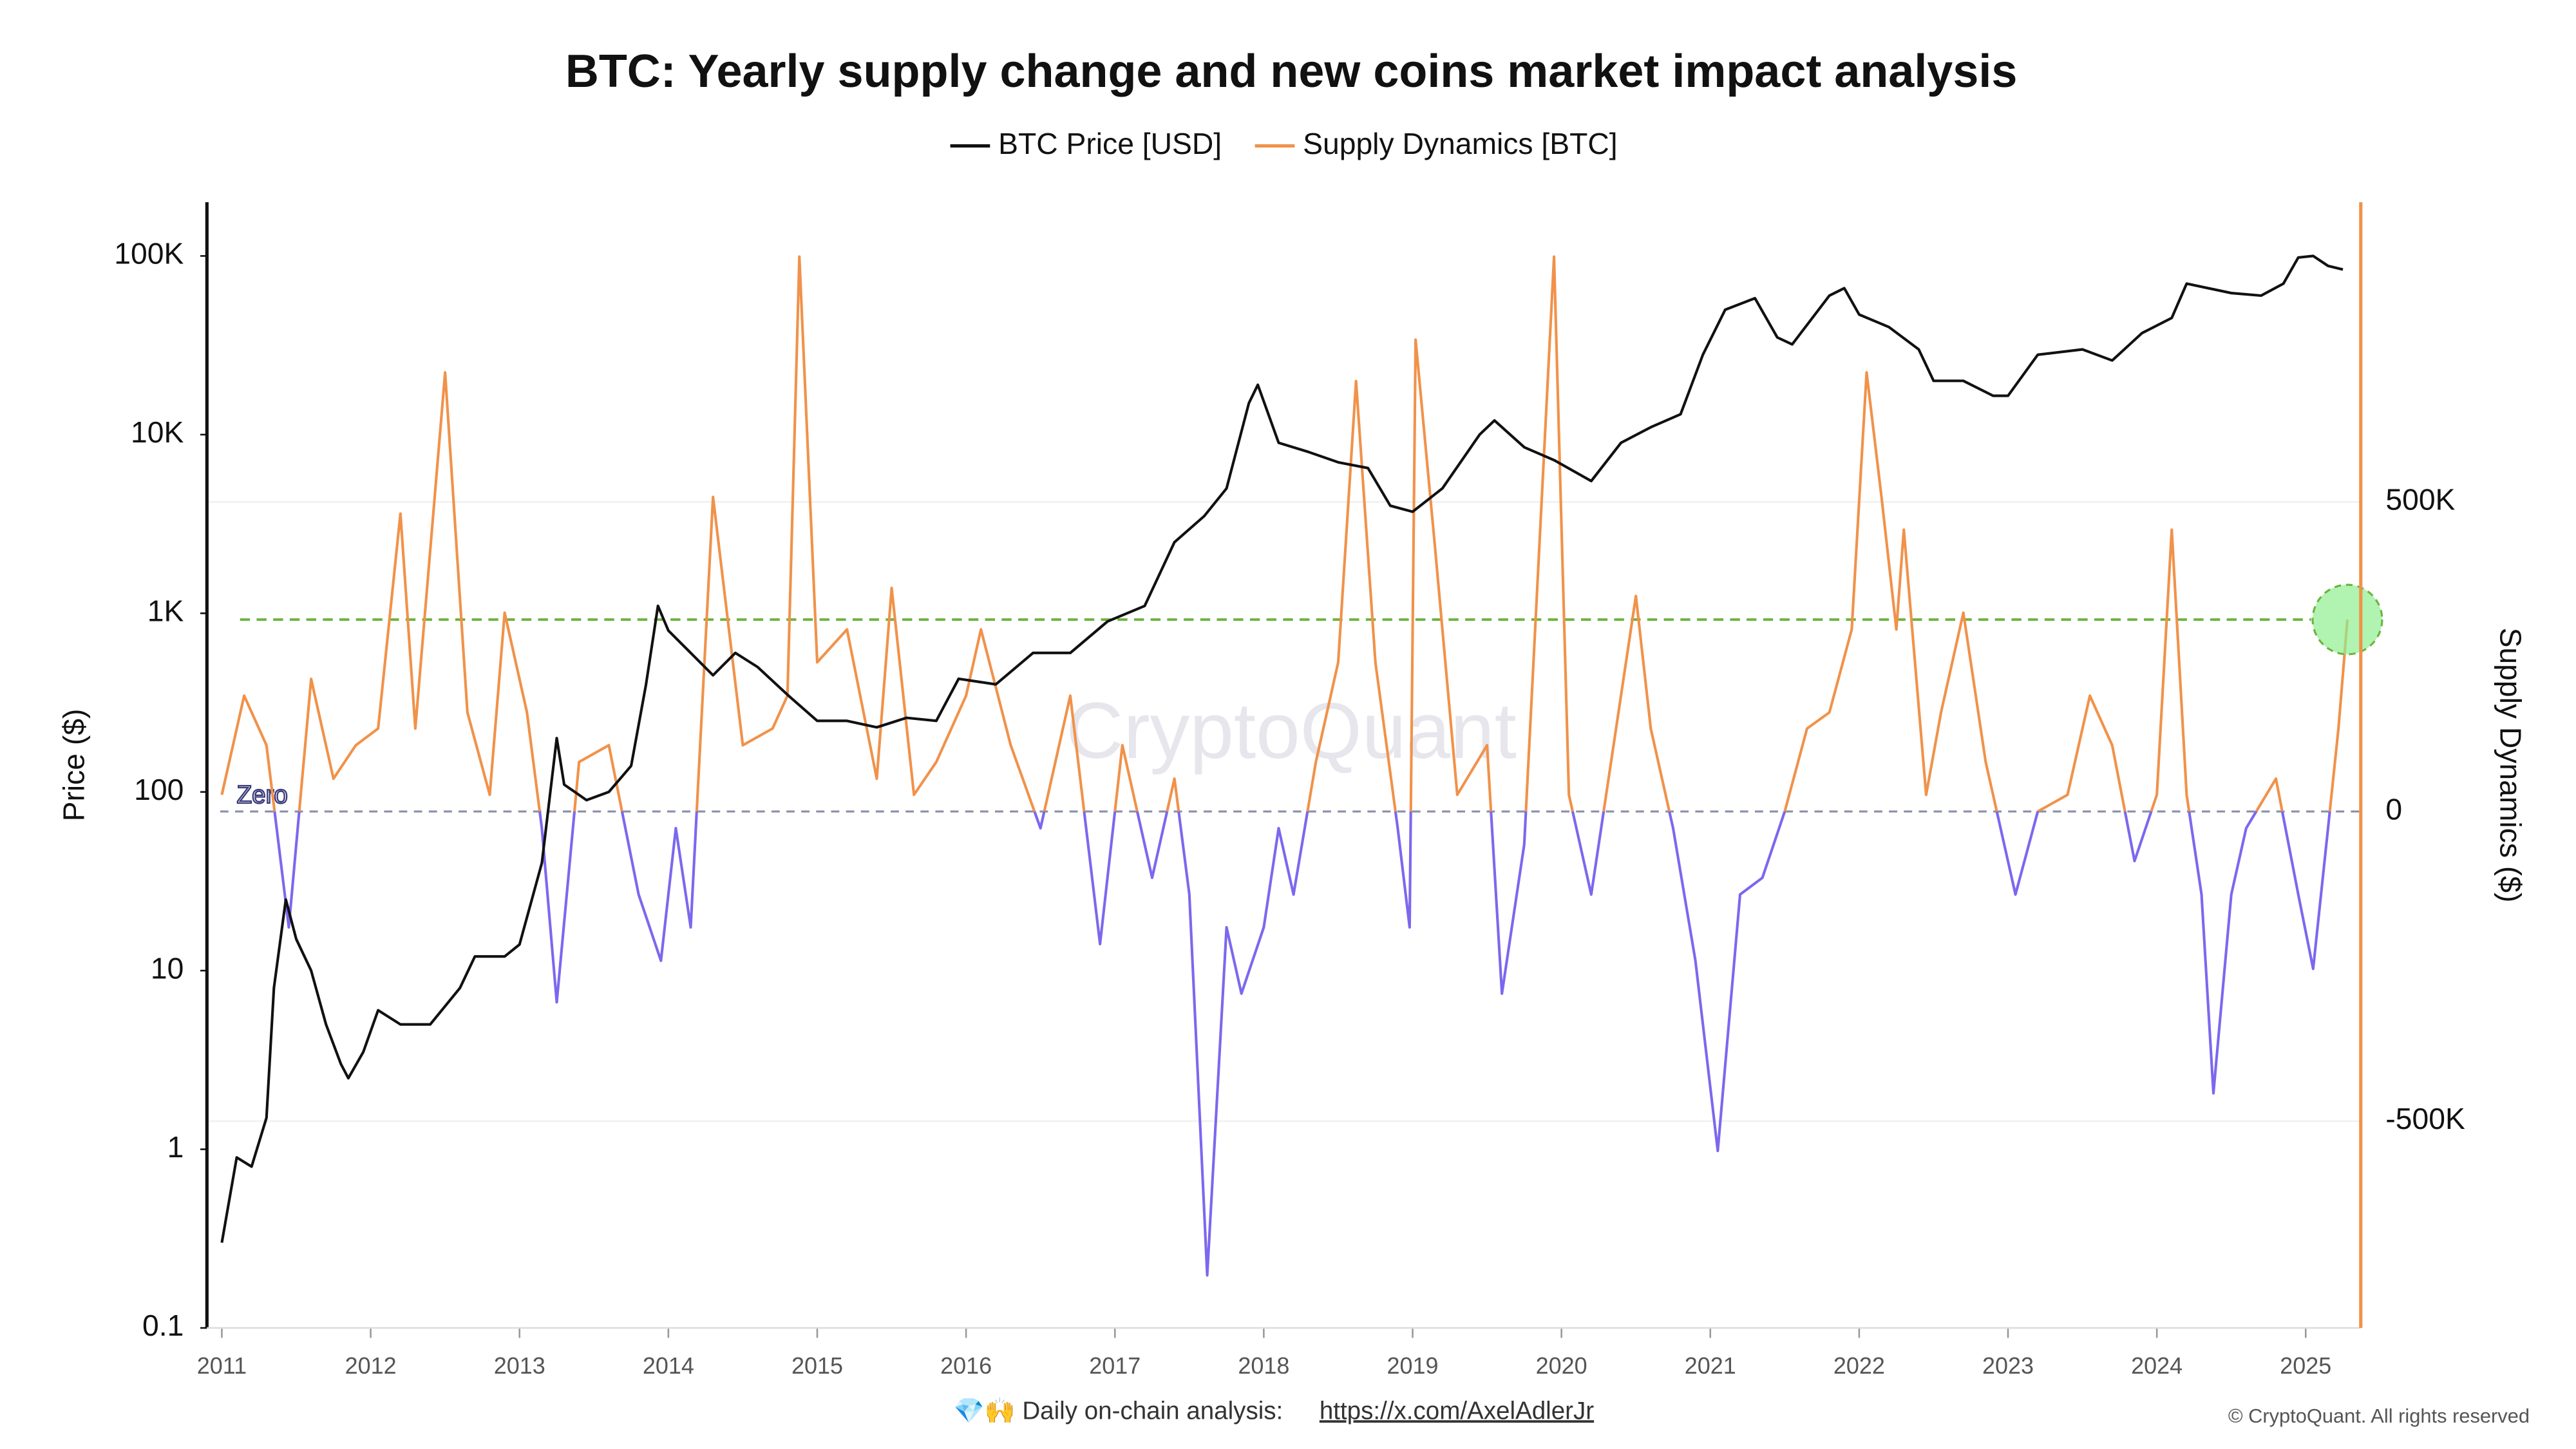 This screenshot has width=2576, height=1449. Describe the element at coordinates (2157, 1366) in the screenshot. I see `x-tick-label: 2024` at that location.